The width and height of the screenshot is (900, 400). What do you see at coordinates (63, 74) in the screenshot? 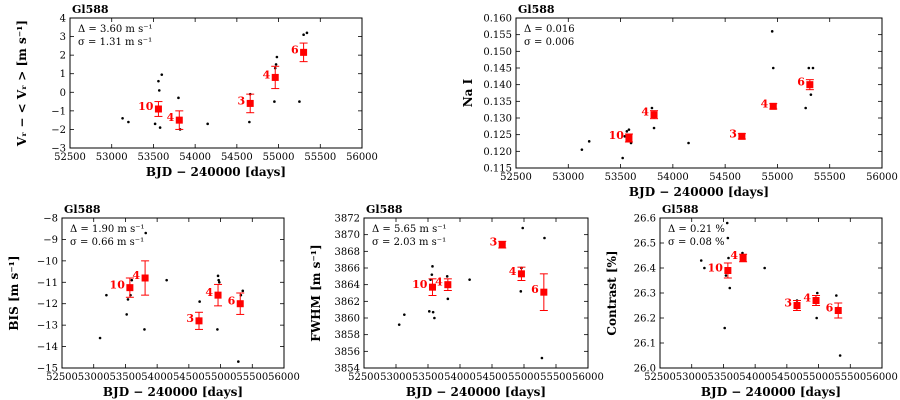
I see `y-tick-label: 1` at bounding box center [63, 74].